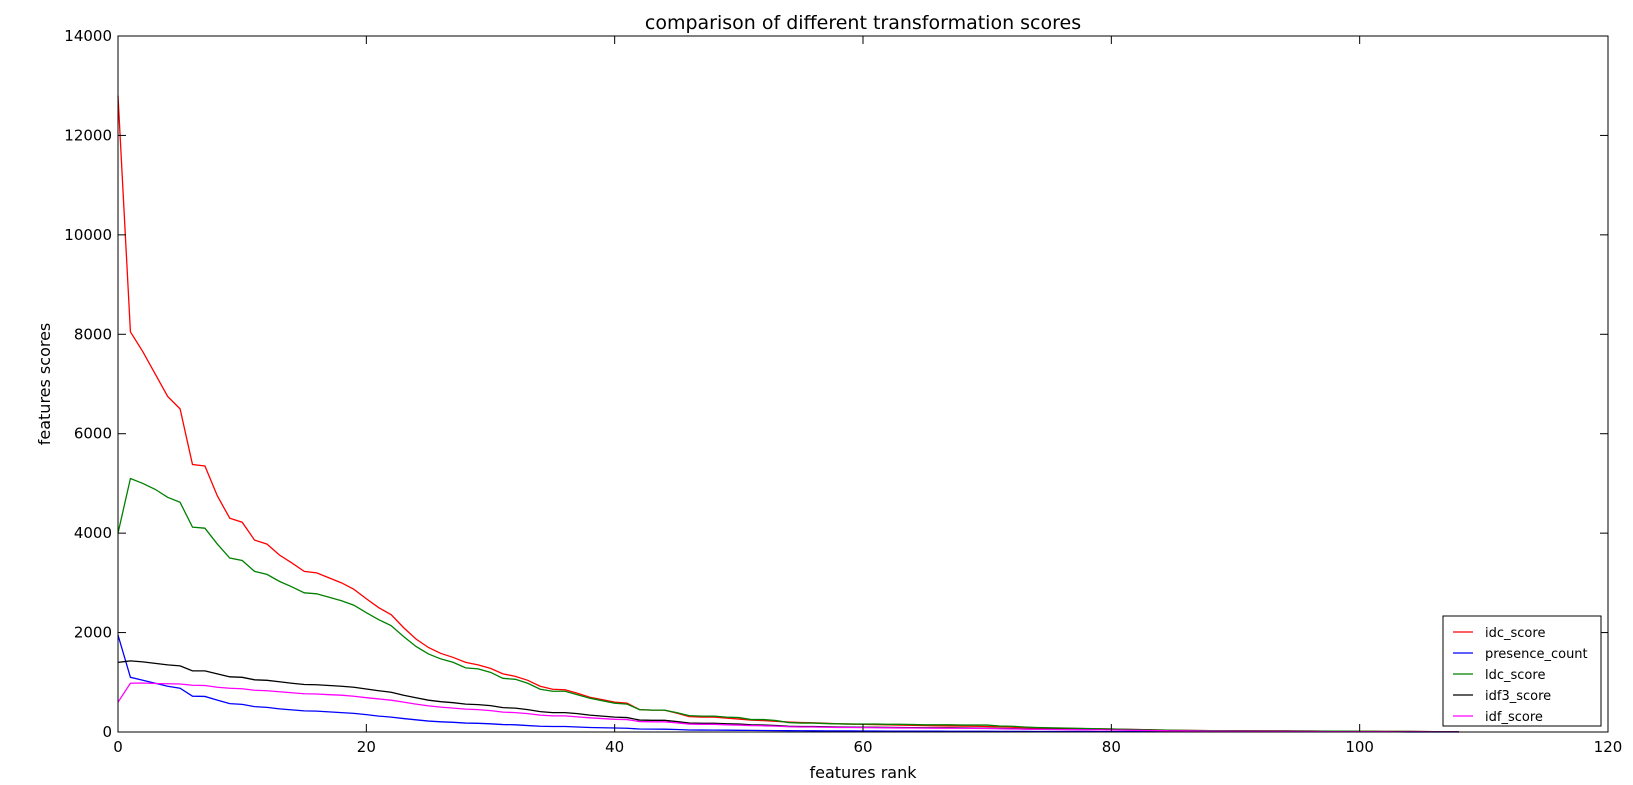 The image size is (1633, 785). I want to click on y-tick-label: 6000, so click(93, 434).